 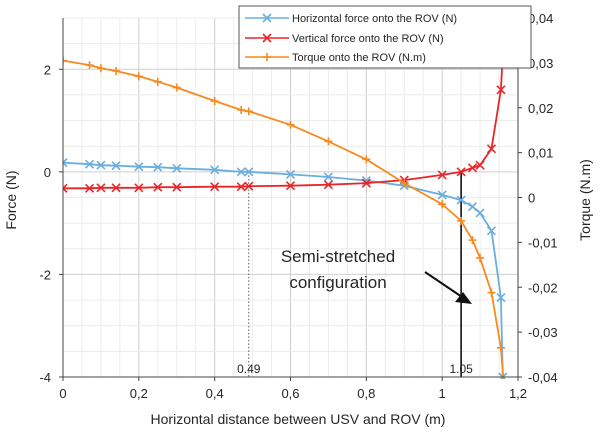 I want to click on x-tick-label: 0,2, so click(x=139, y=393).